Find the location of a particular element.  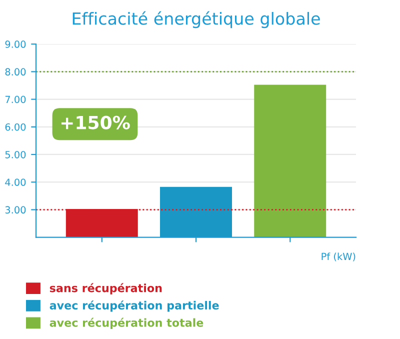

chart-title: Efficacité énergétique globale is located at coordinates (196, 19).